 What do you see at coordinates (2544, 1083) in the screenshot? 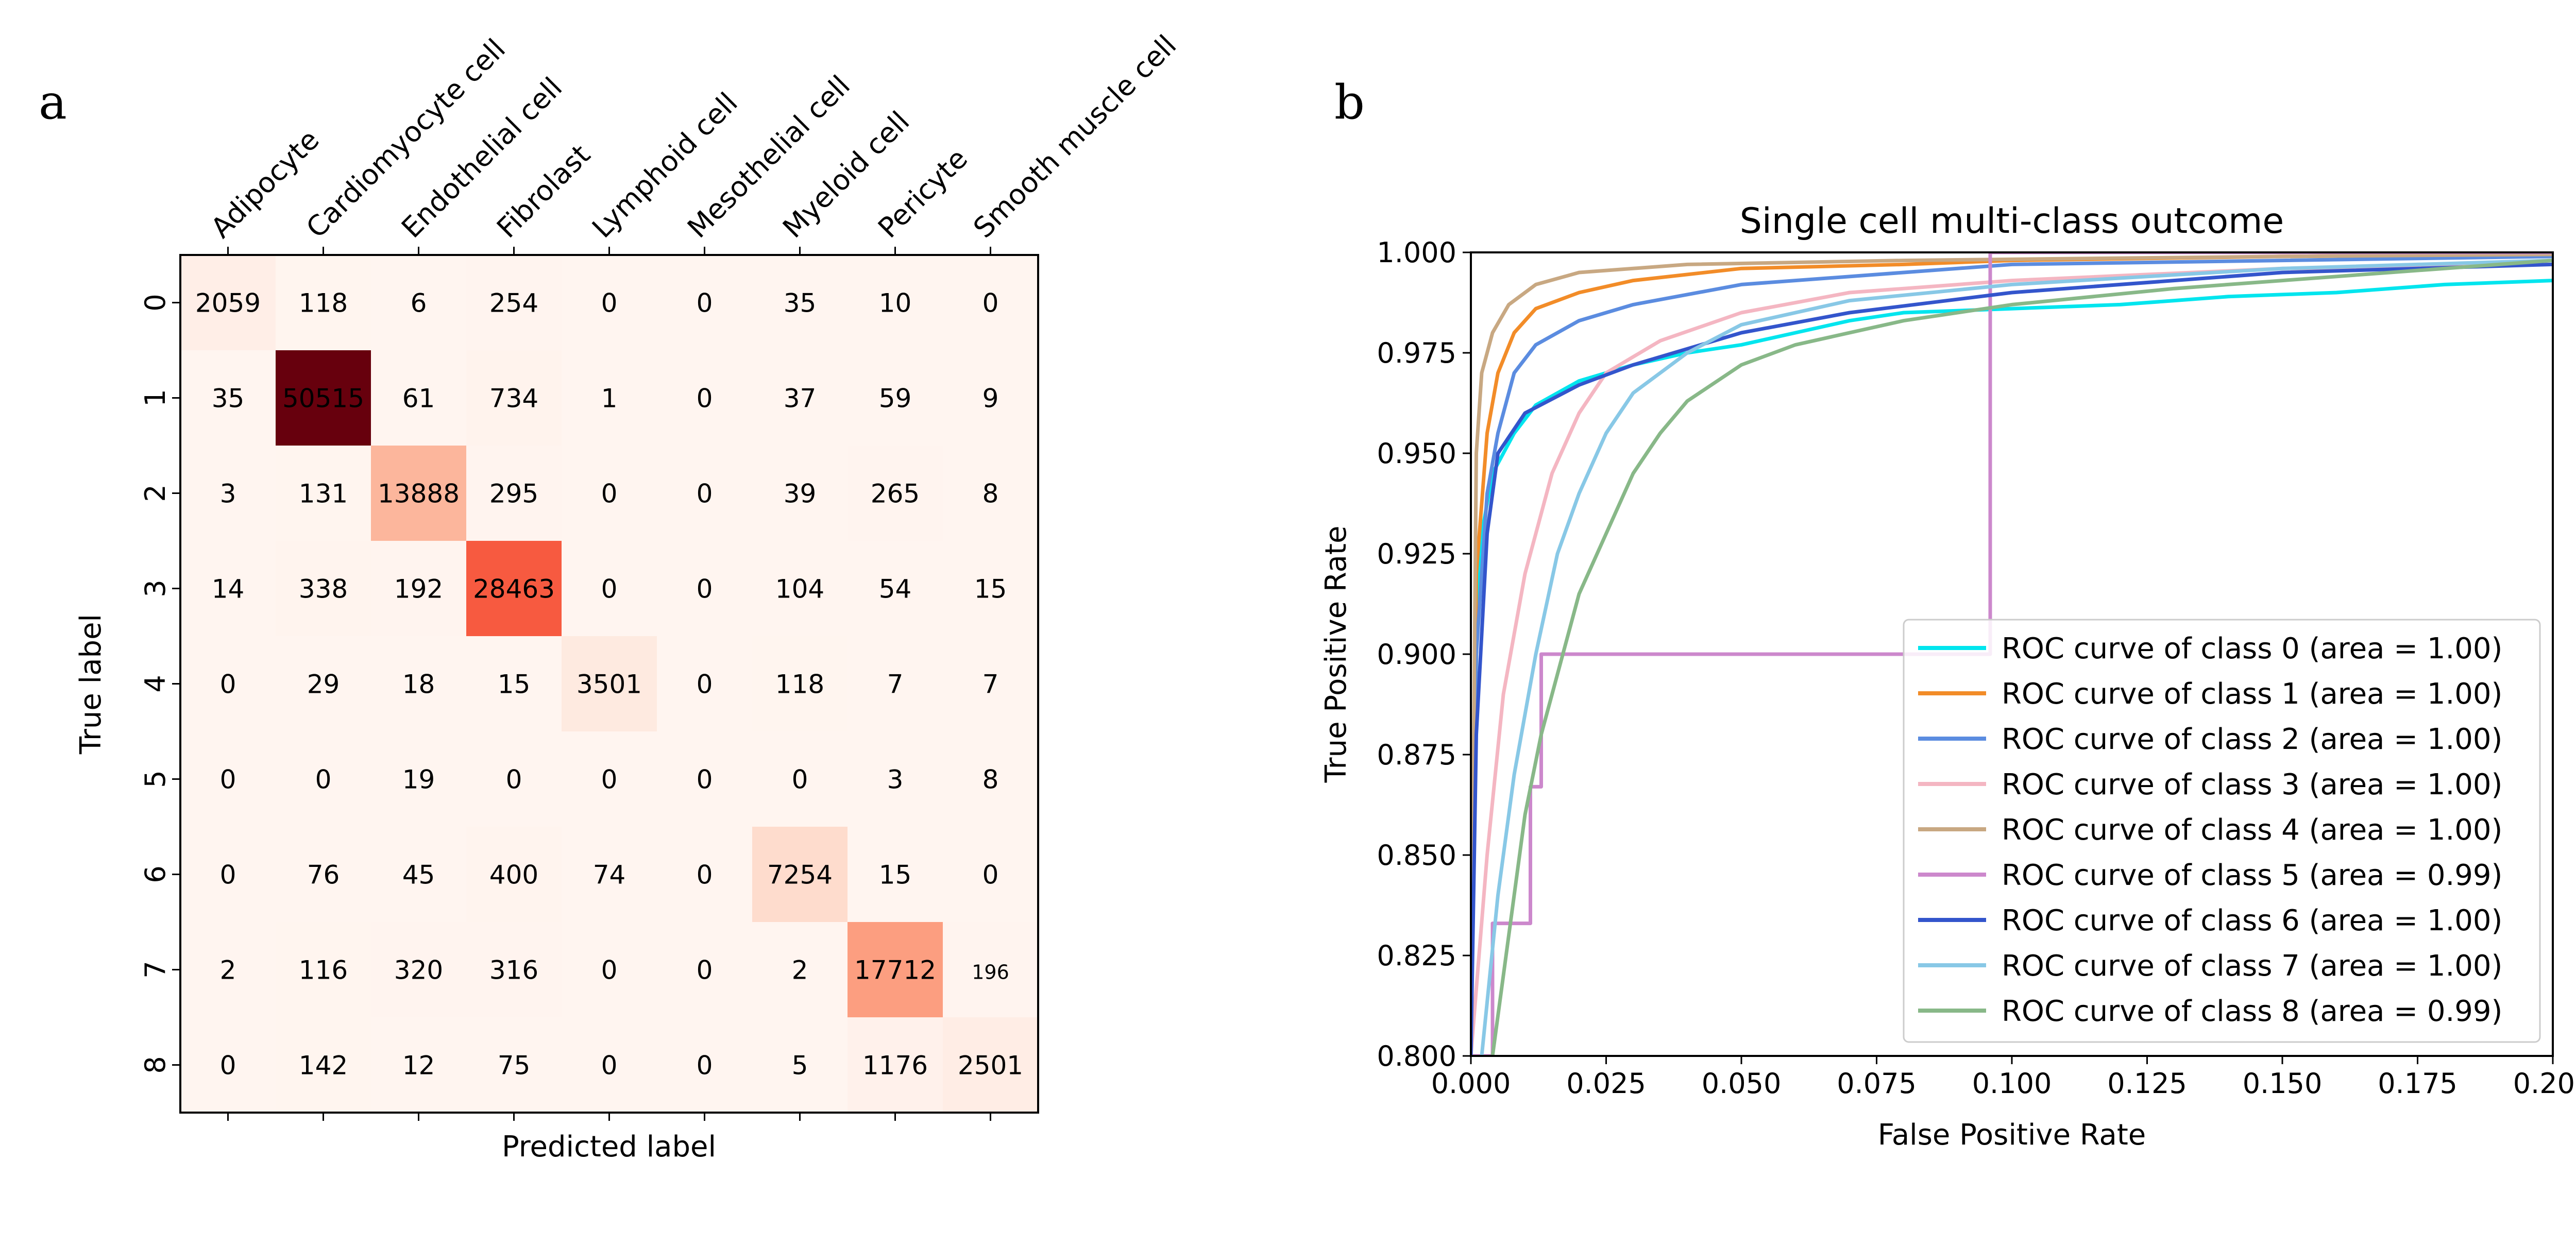
I see `roc-xtick-label: 0.200` at bounding box center [2544, 1083].